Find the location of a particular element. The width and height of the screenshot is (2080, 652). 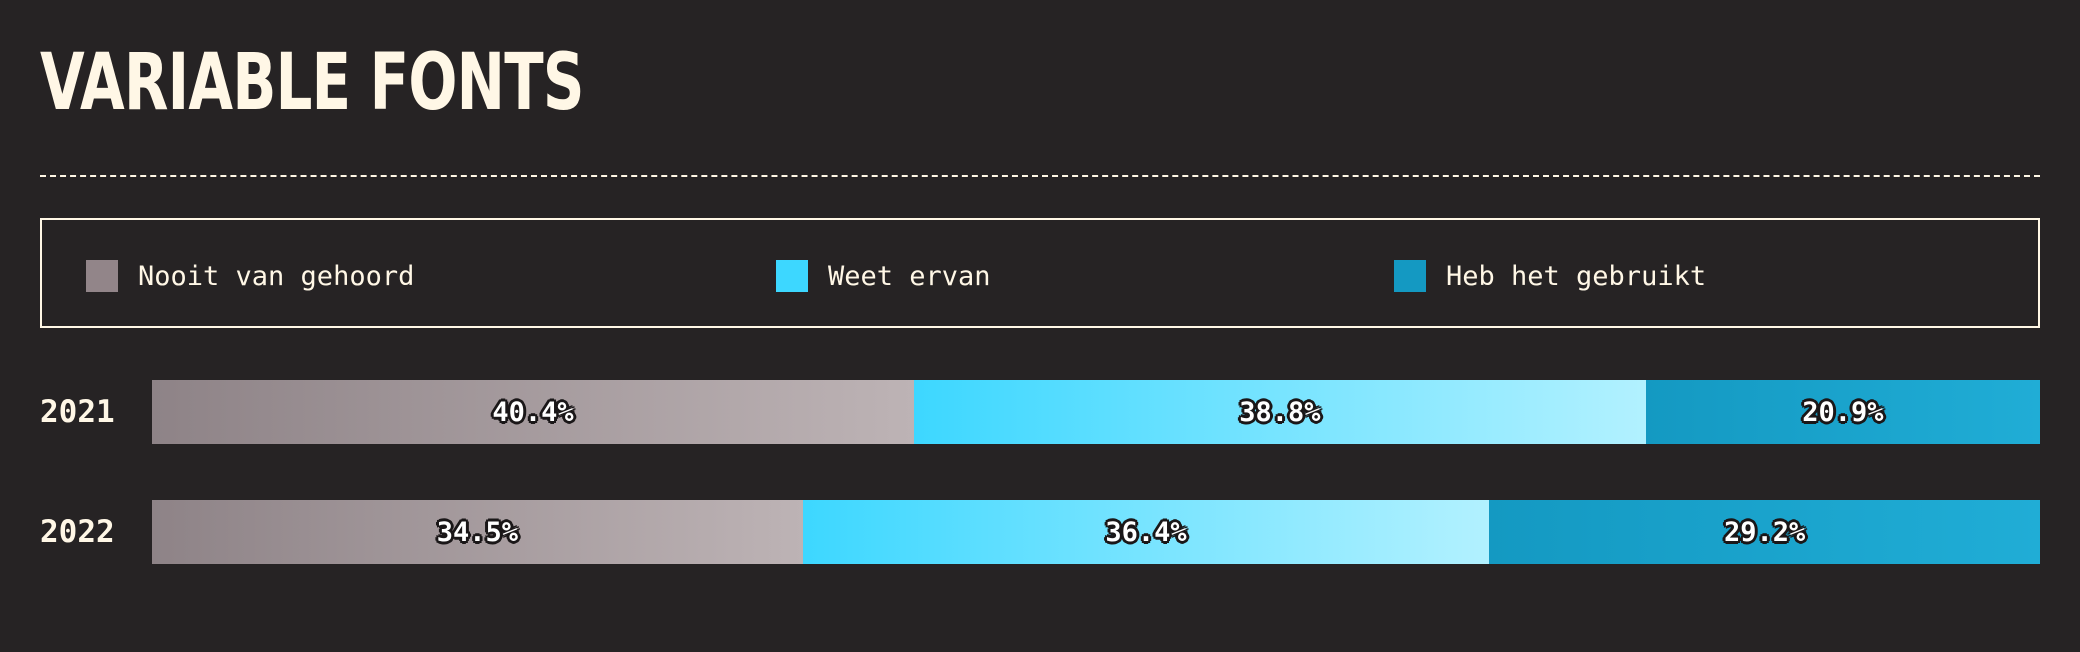

bar-segment-2021-gebruikt: 20.9% is located at coordinates (1842, 412).